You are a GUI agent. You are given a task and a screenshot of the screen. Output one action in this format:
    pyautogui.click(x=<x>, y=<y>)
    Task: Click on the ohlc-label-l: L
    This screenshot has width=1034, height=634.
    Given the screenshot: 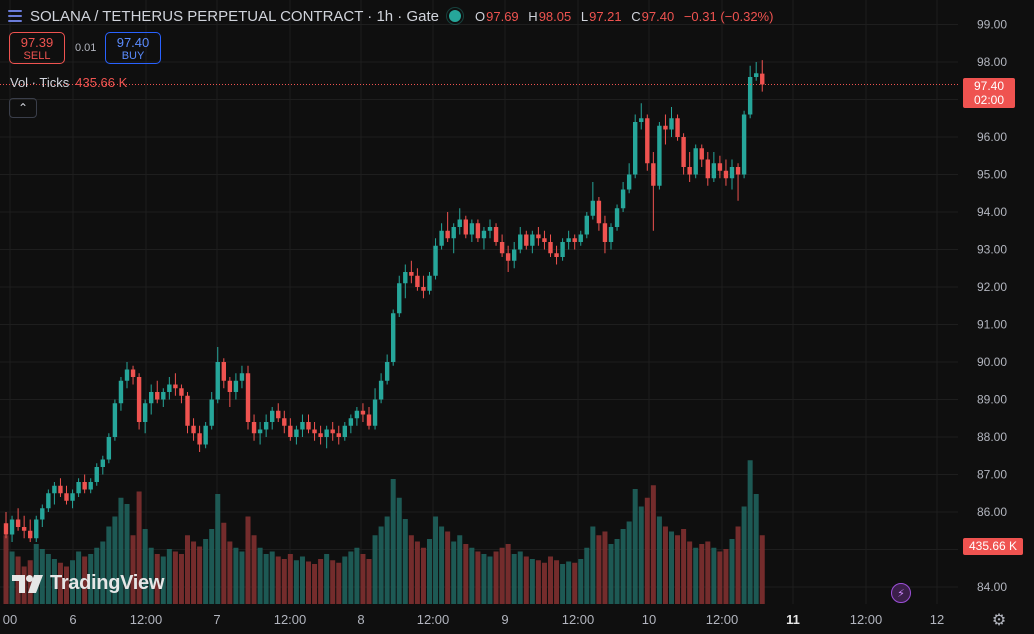 What is the action you would take?
    pyautogui.click(x=584, y=16)
    